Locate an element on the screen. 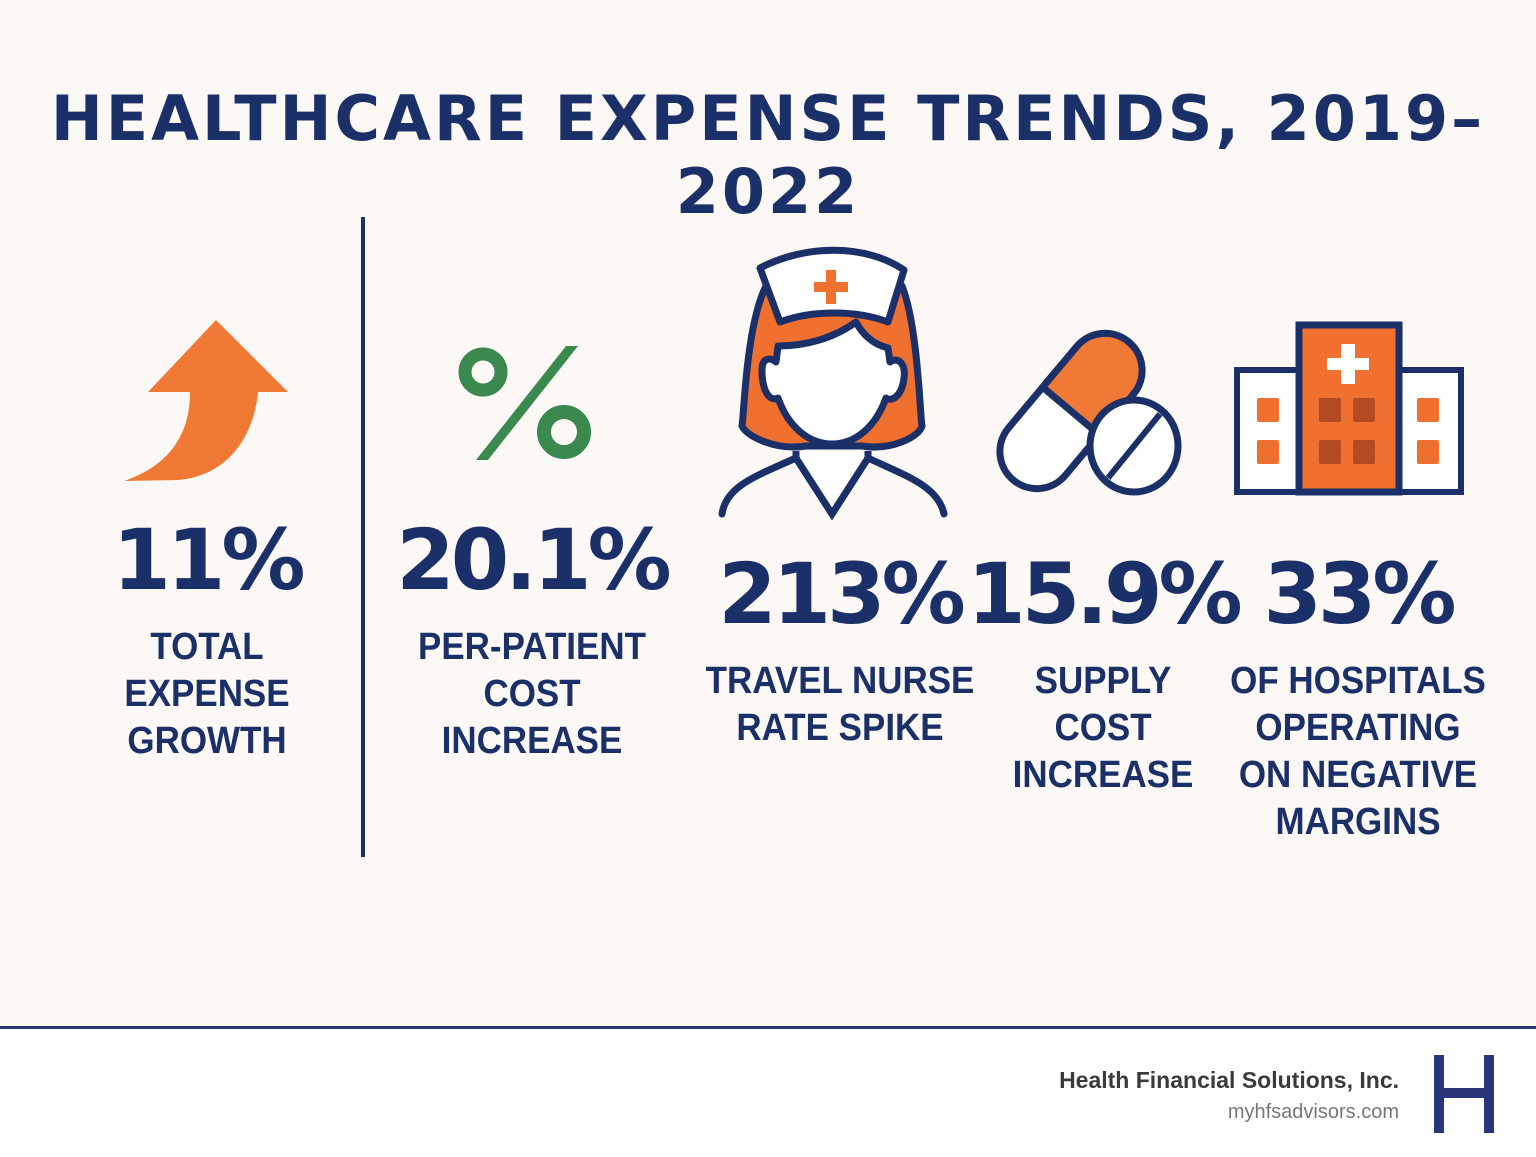  stat-value: 33% is located at coordinates (1359, 594).